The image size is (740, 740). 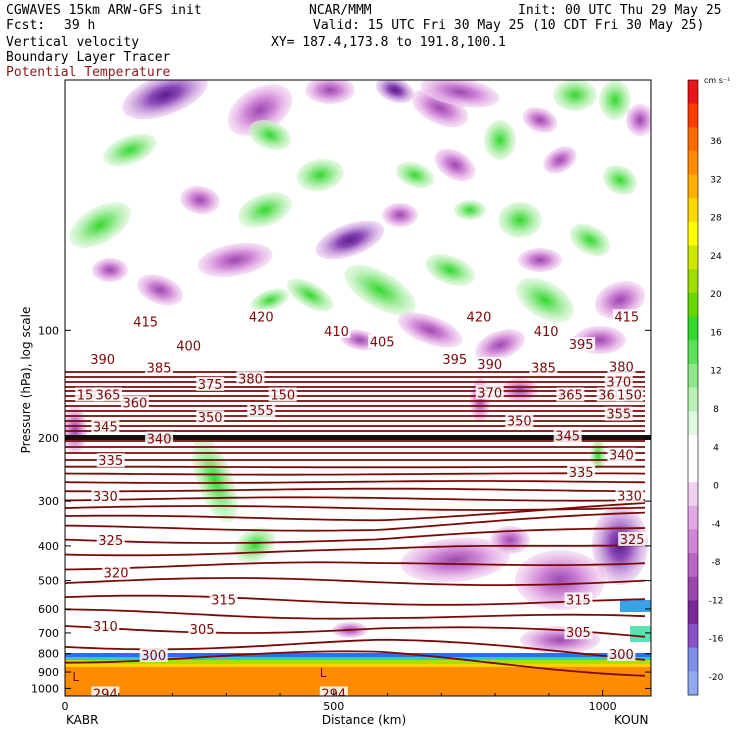 I want to click on colorbar-label: 20, so click(x=716, y=295).